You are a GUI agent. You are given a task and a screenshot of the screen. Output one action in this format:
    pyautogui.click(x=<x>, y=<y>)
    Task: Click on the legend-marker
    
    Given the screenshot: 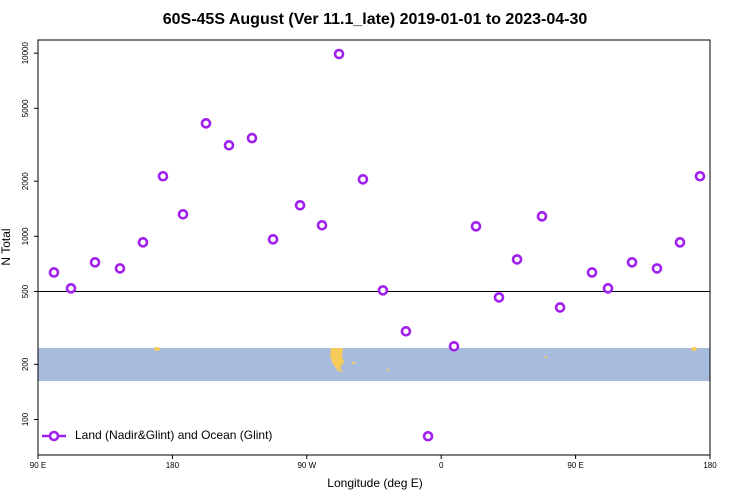 What is the action you would take?
    pyautogui.click(x=54, y=436)
    